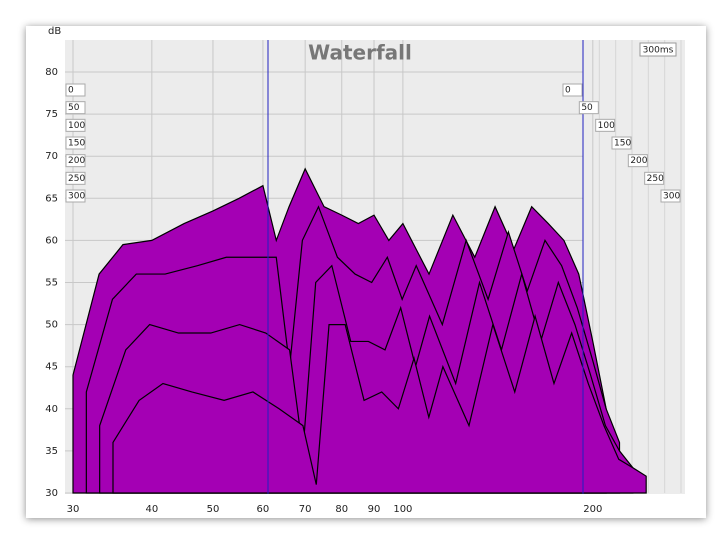 This screenshot has width=721, height=546. I want to click on y-tick-label: 55, so click(51, 283).